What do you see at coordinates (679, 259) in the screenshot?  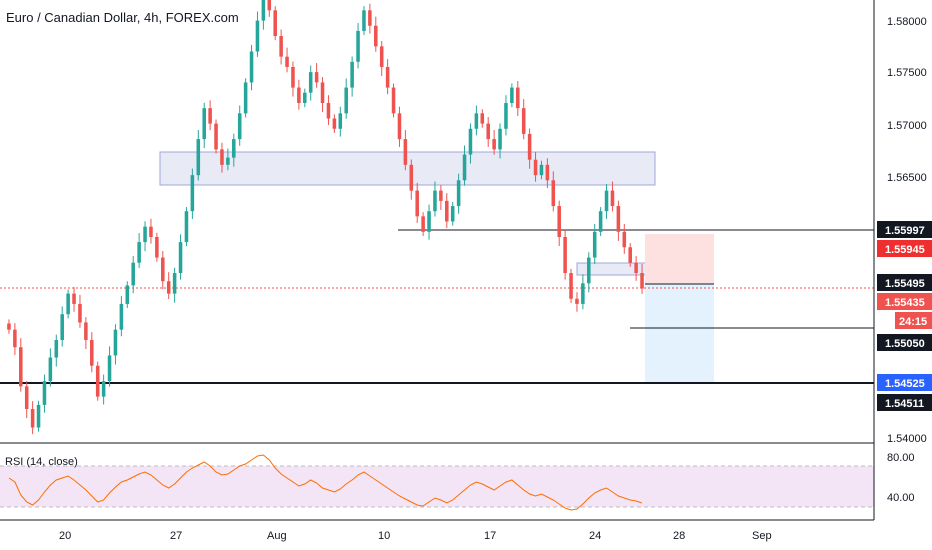 I see `stop-loss-area` at bounding box center [679, 259].